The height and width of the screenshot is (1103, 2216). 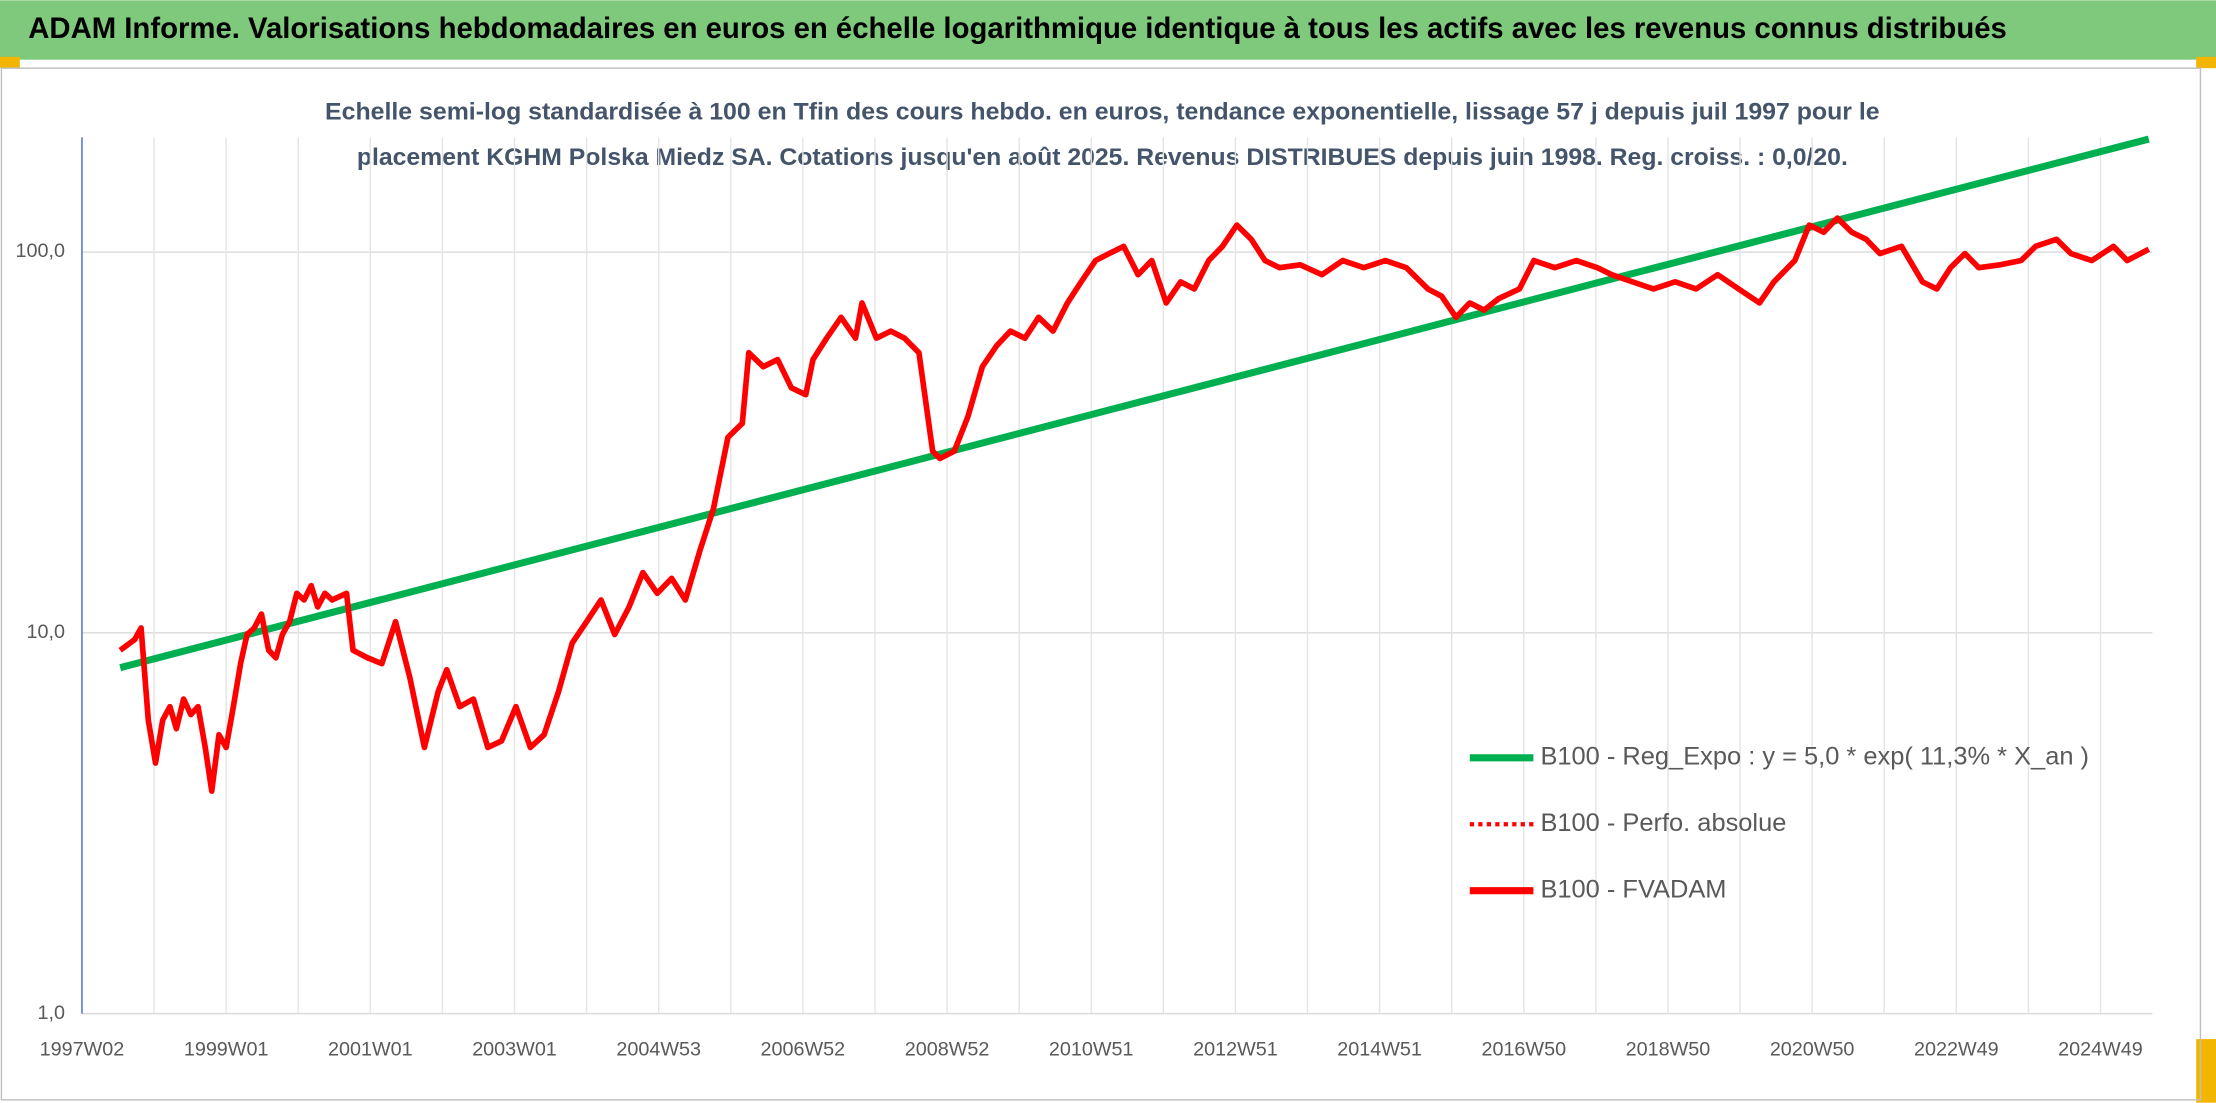 I want to click on legend-label: B100 - Perfo. absolue, so click(x=1663, y=823).